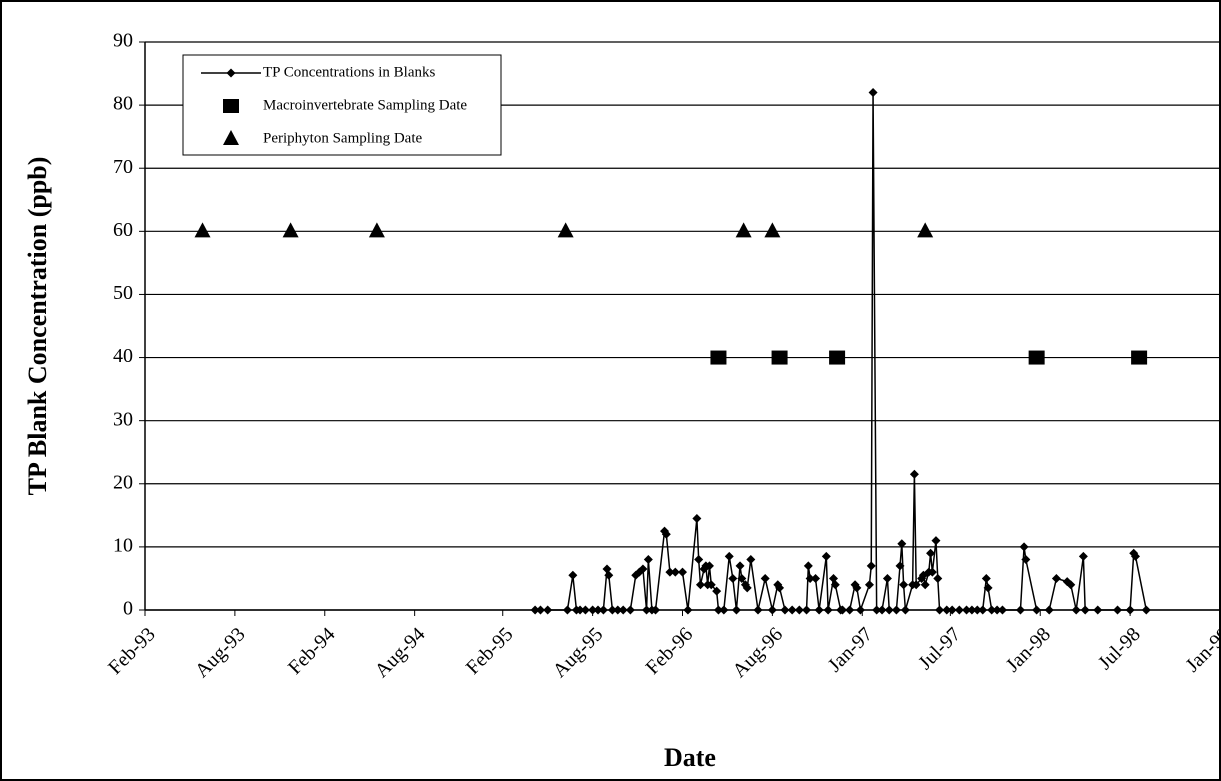  Describe the element at coordinates (490, 651) in the screenshot. I see `x-tick-label: Feb-95` at that location.